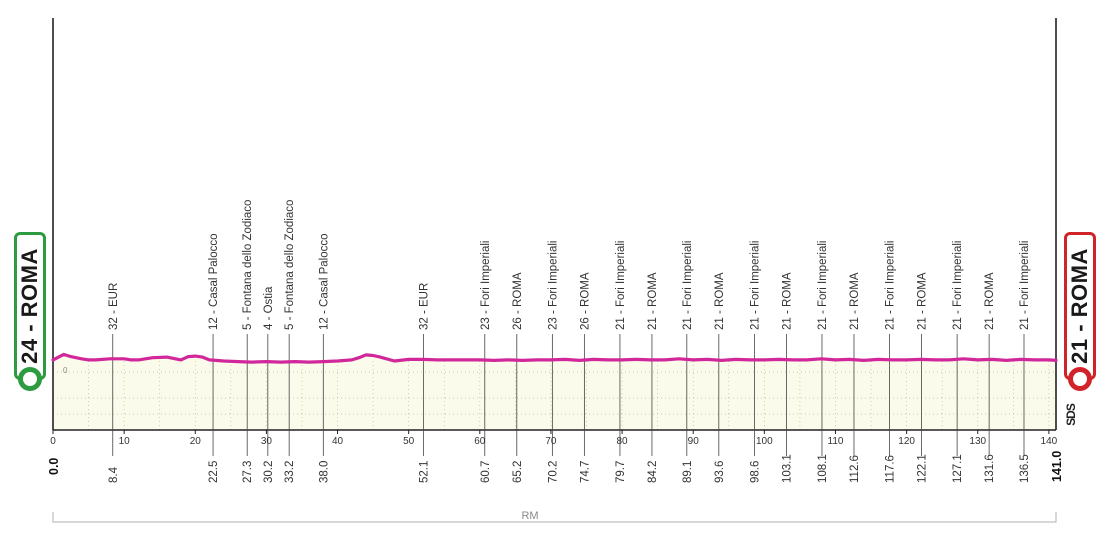 The width and height of the screenshot is (1100, 550). I want to click on waypoint-km-label-5: 38.0, so click(324, 472).